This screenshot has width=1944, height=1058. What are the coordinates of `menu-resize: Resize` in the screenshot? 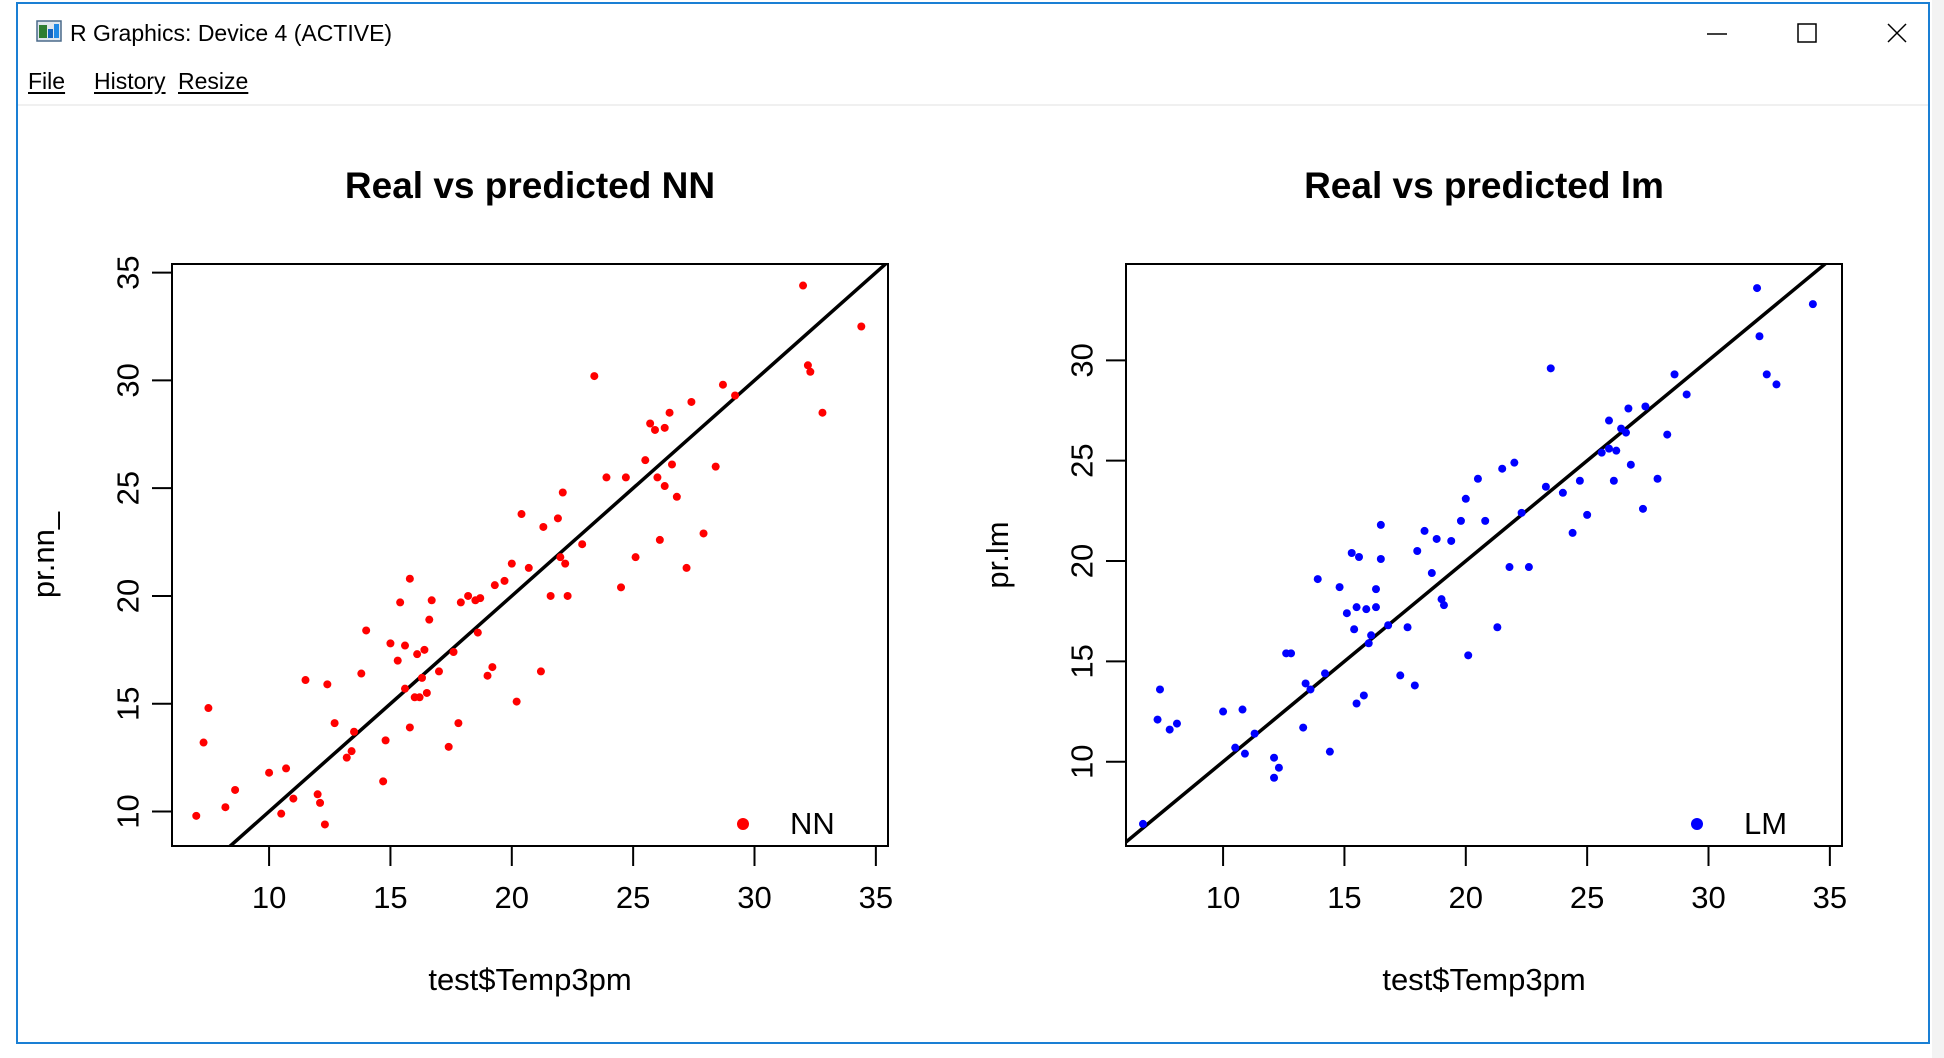 It's located at (213, 81).